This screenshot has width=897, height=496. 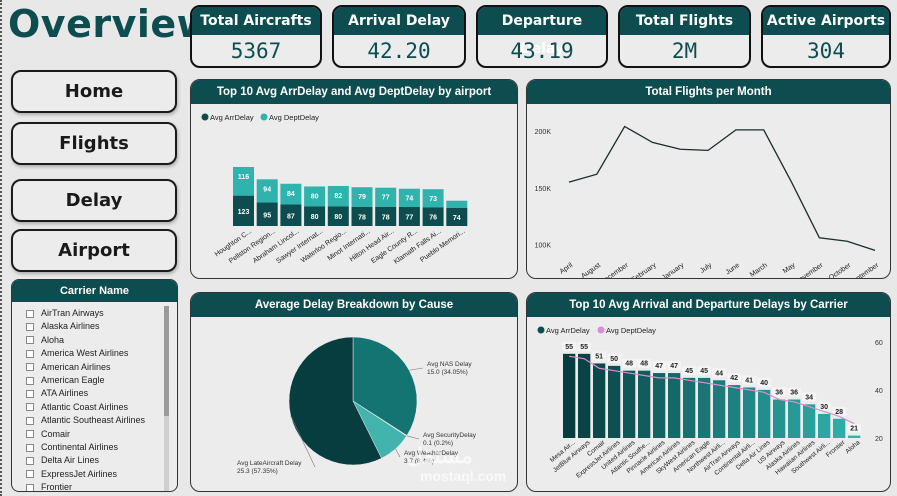 I want to click on nav-delay-button: Delay, so click(x=94, y=200).